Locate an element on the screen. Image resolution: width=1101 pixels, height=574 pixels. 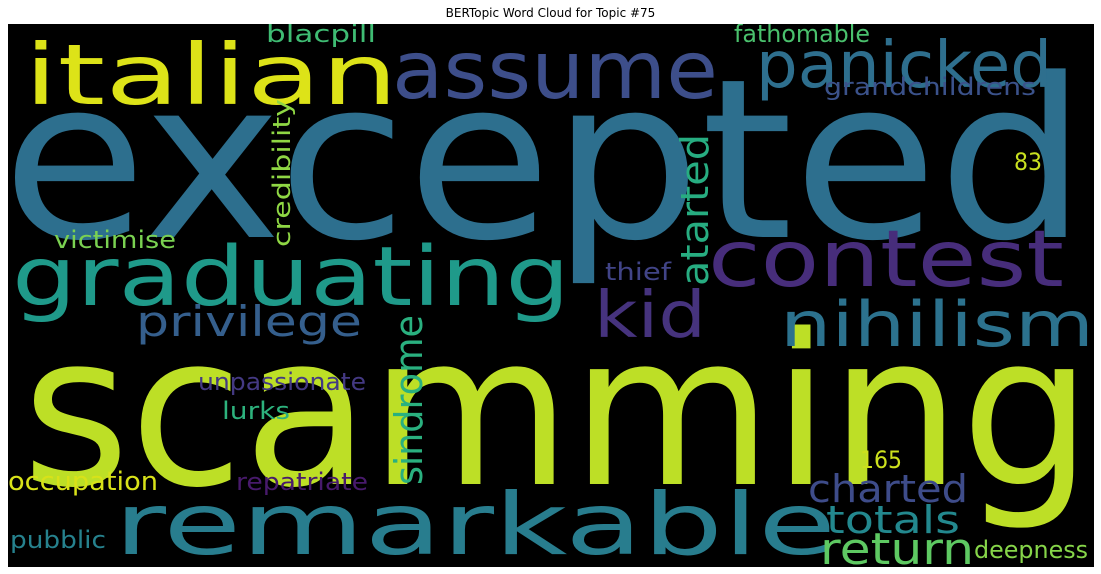
word-totals: totals is located at coordinates (893, 520).